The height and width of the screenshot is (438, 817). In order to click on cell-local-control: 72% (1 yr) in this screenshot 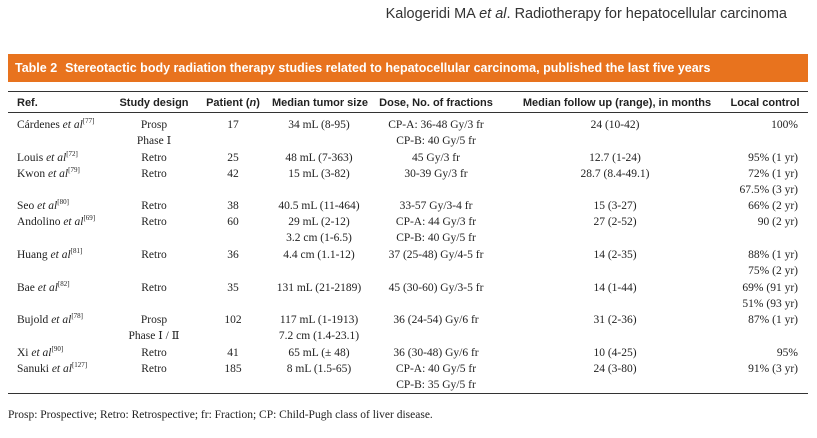, I will do `click(773, 174)`.